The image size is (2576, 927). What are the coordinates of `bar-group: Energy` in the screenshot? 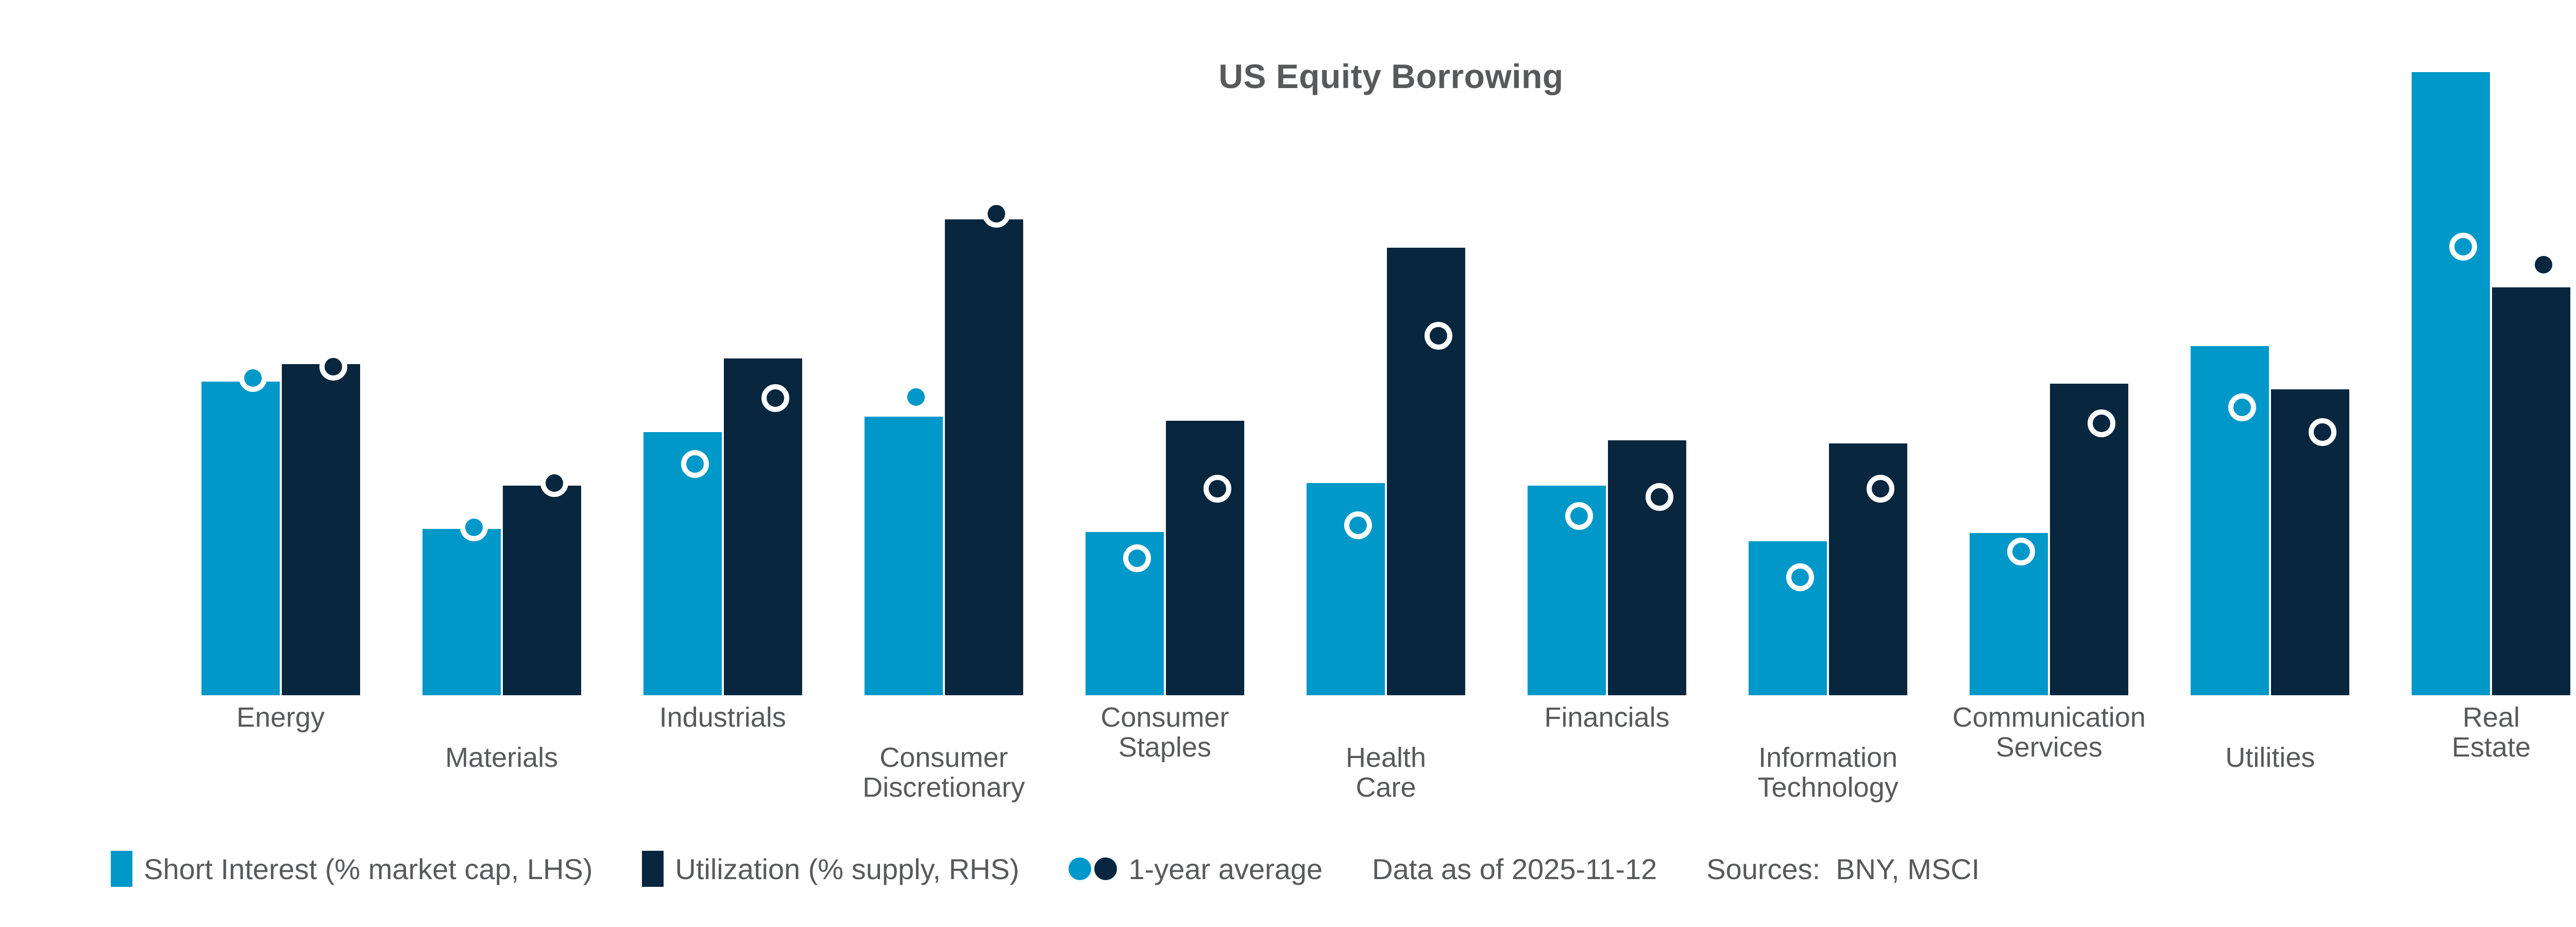 It's located at (280, 430).